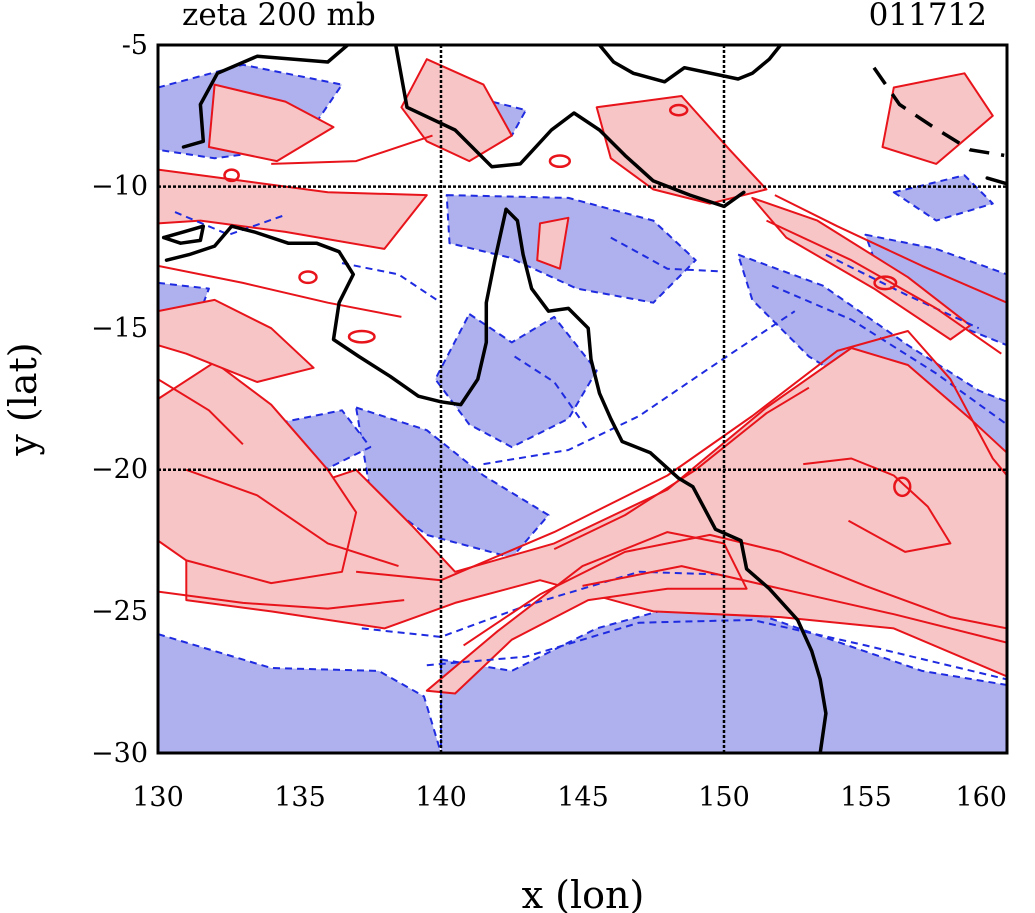  I want to click on y-axis-label: y (lat), so click(23, 399).